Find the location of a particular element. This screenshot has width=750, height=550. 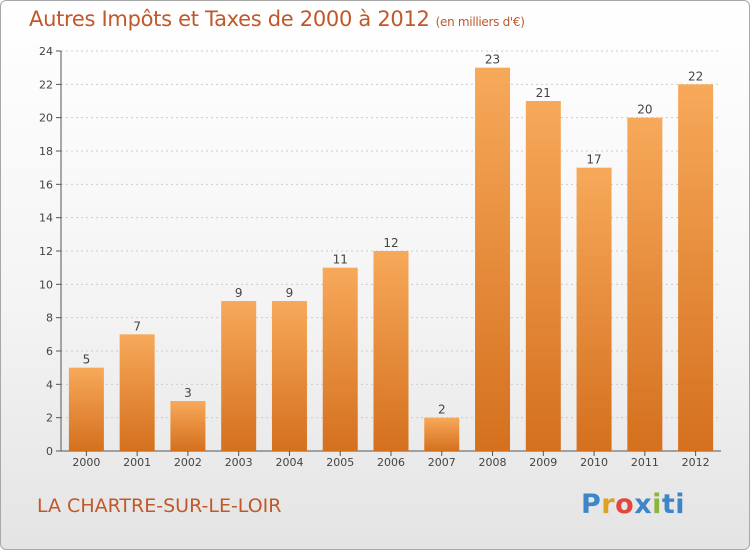

x-tick-label: 2003 is located at coordinates (239, 462).